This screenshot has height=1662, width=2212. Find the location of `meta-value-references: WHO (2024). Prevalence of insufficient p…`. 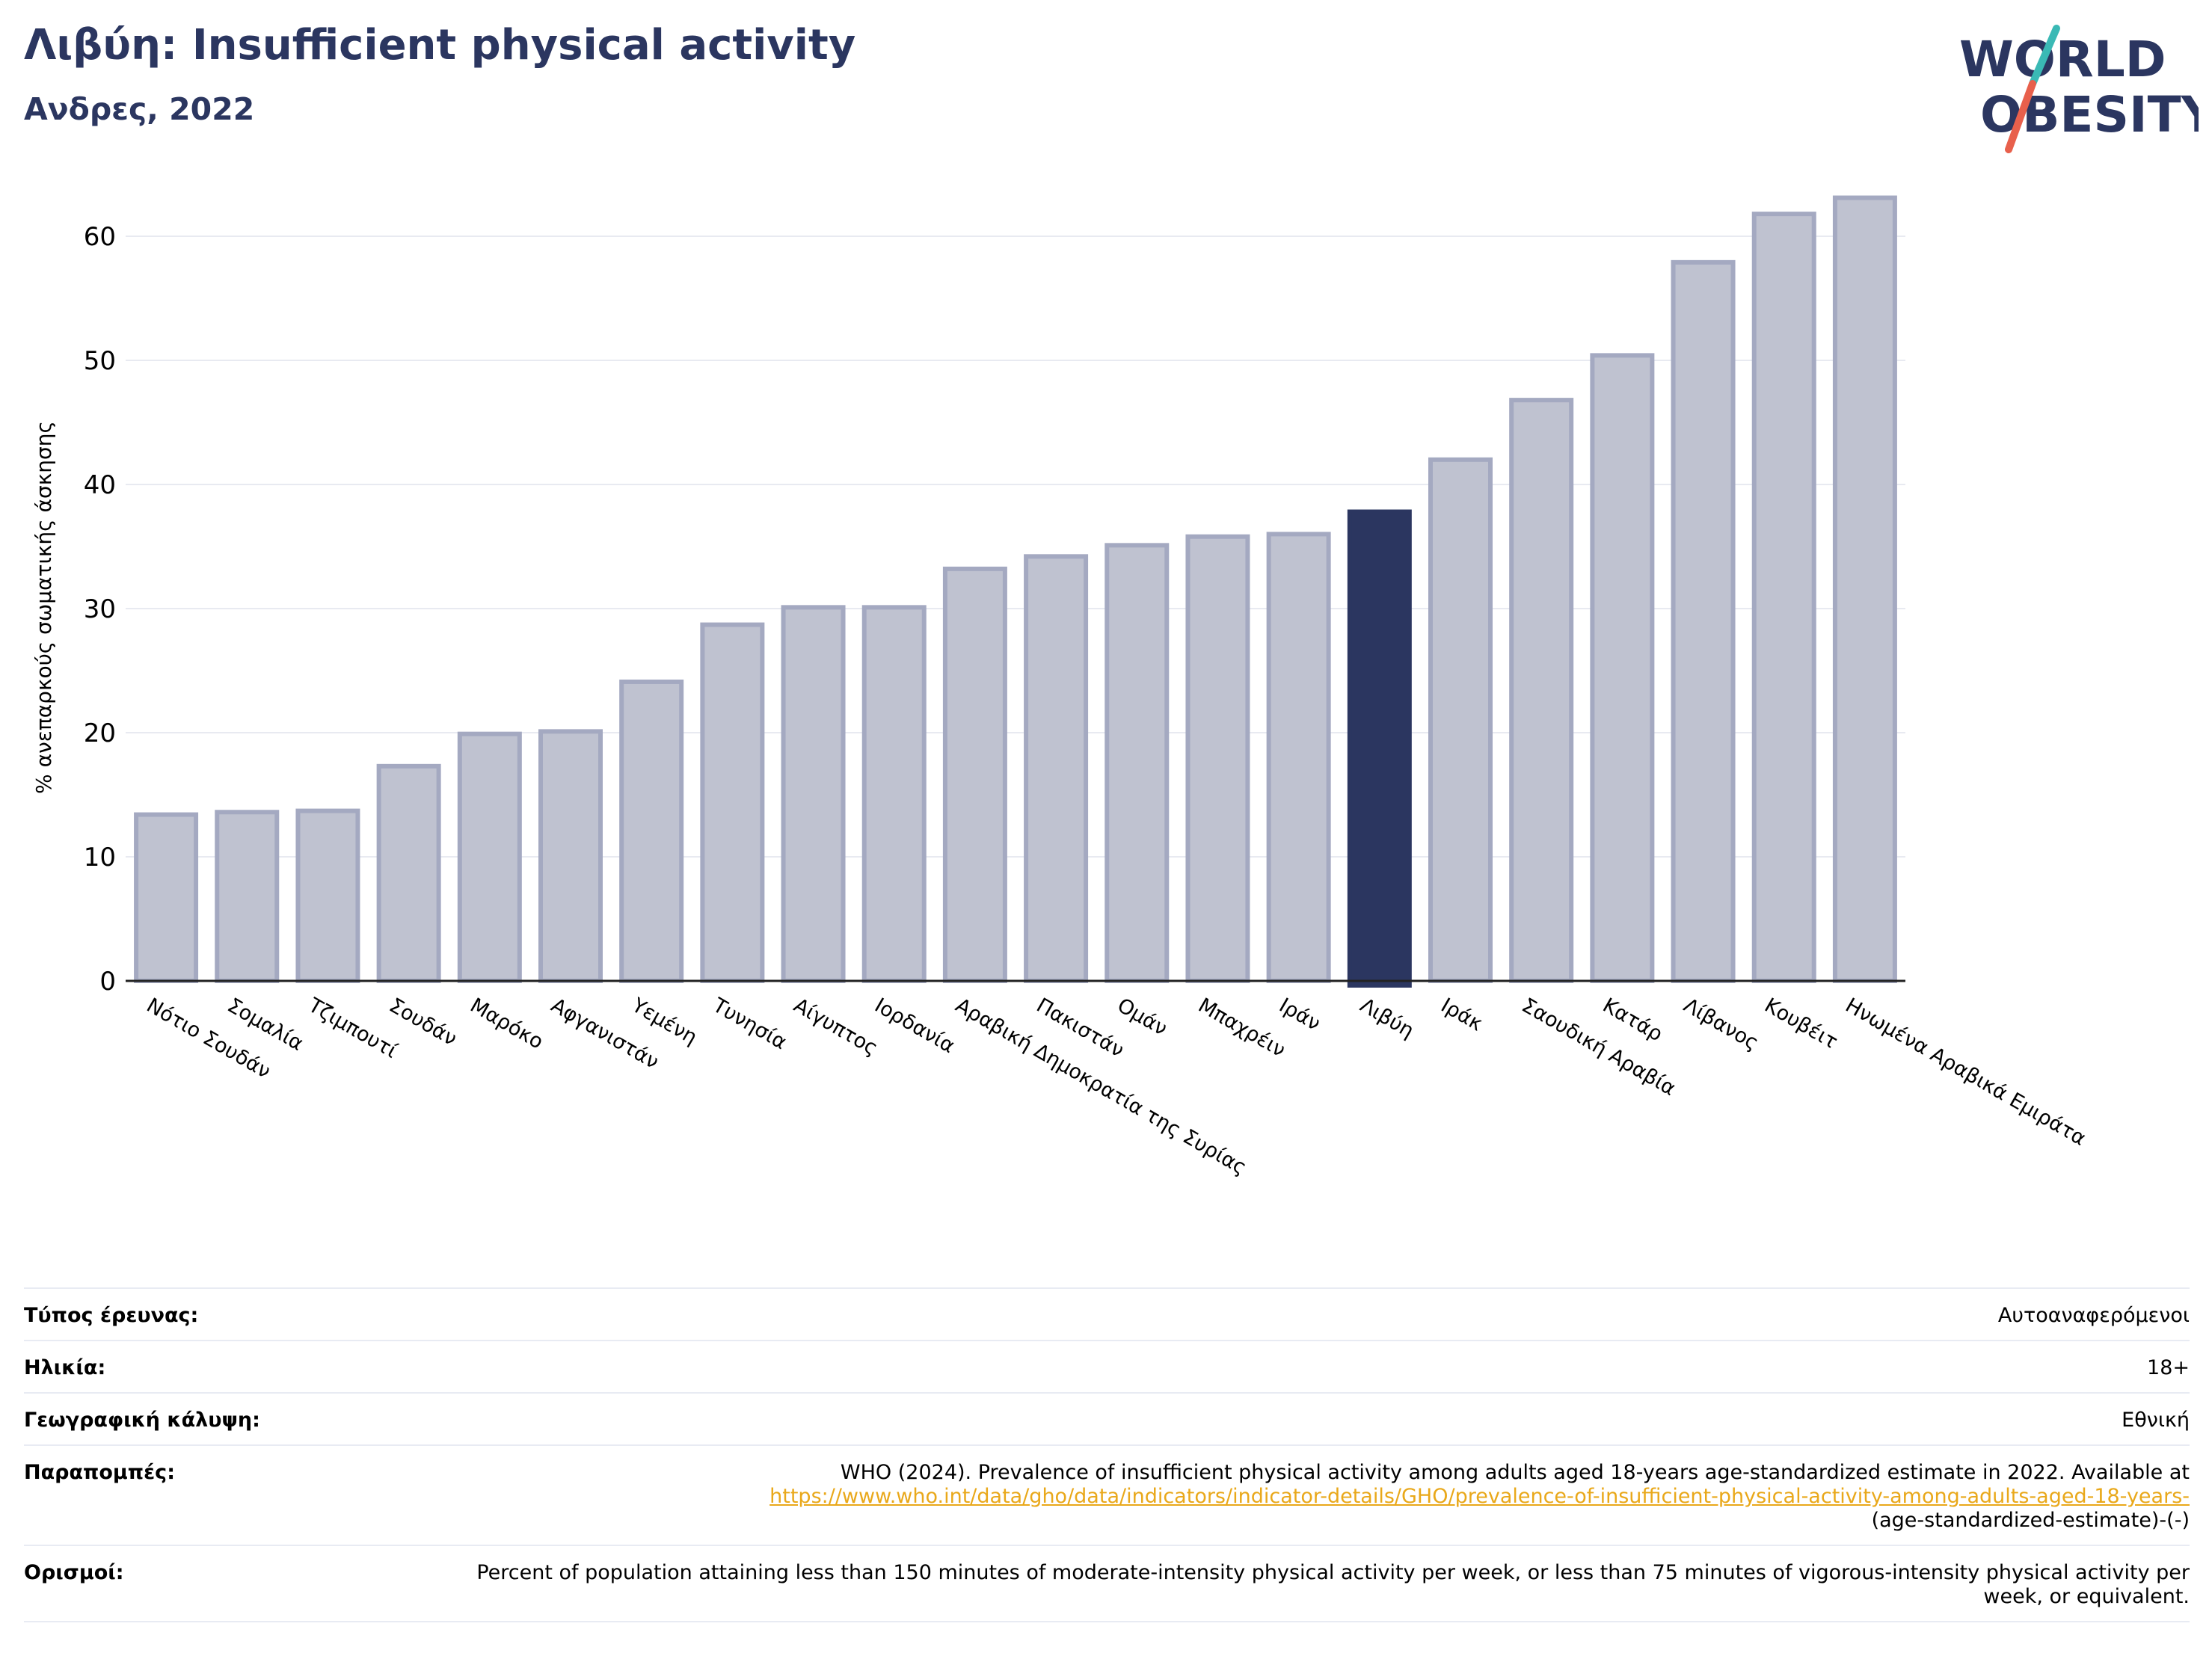

meta-value-references: WHO (2024). Prevalence of insufficient p… is located at coordinates (1479, 1497).